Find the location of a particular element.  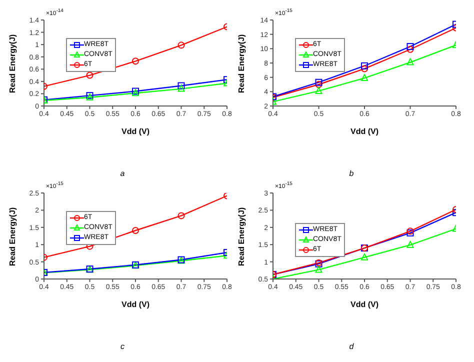

text: b is located at coordinates (351, 173).